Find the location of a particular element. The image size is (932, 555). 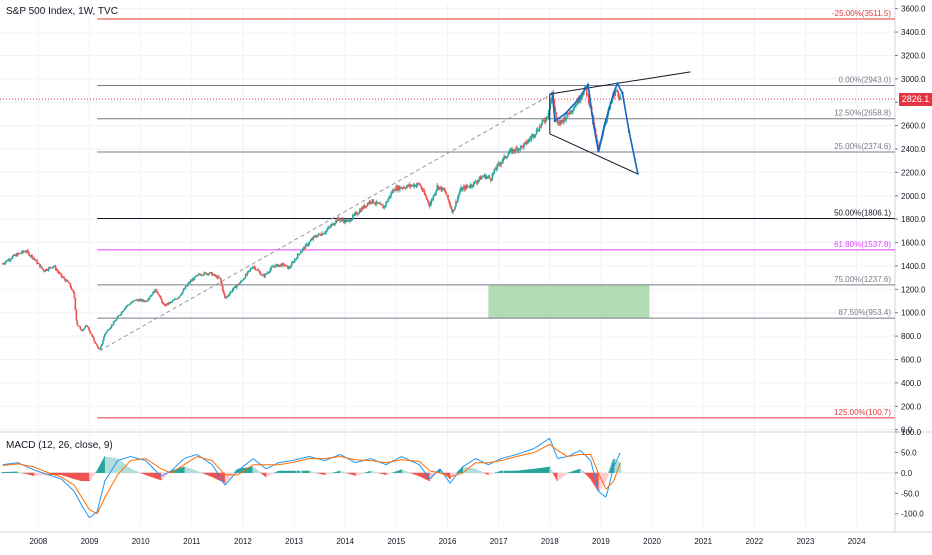

time-tick-label: 2014 is located at coordinates (345, 541).